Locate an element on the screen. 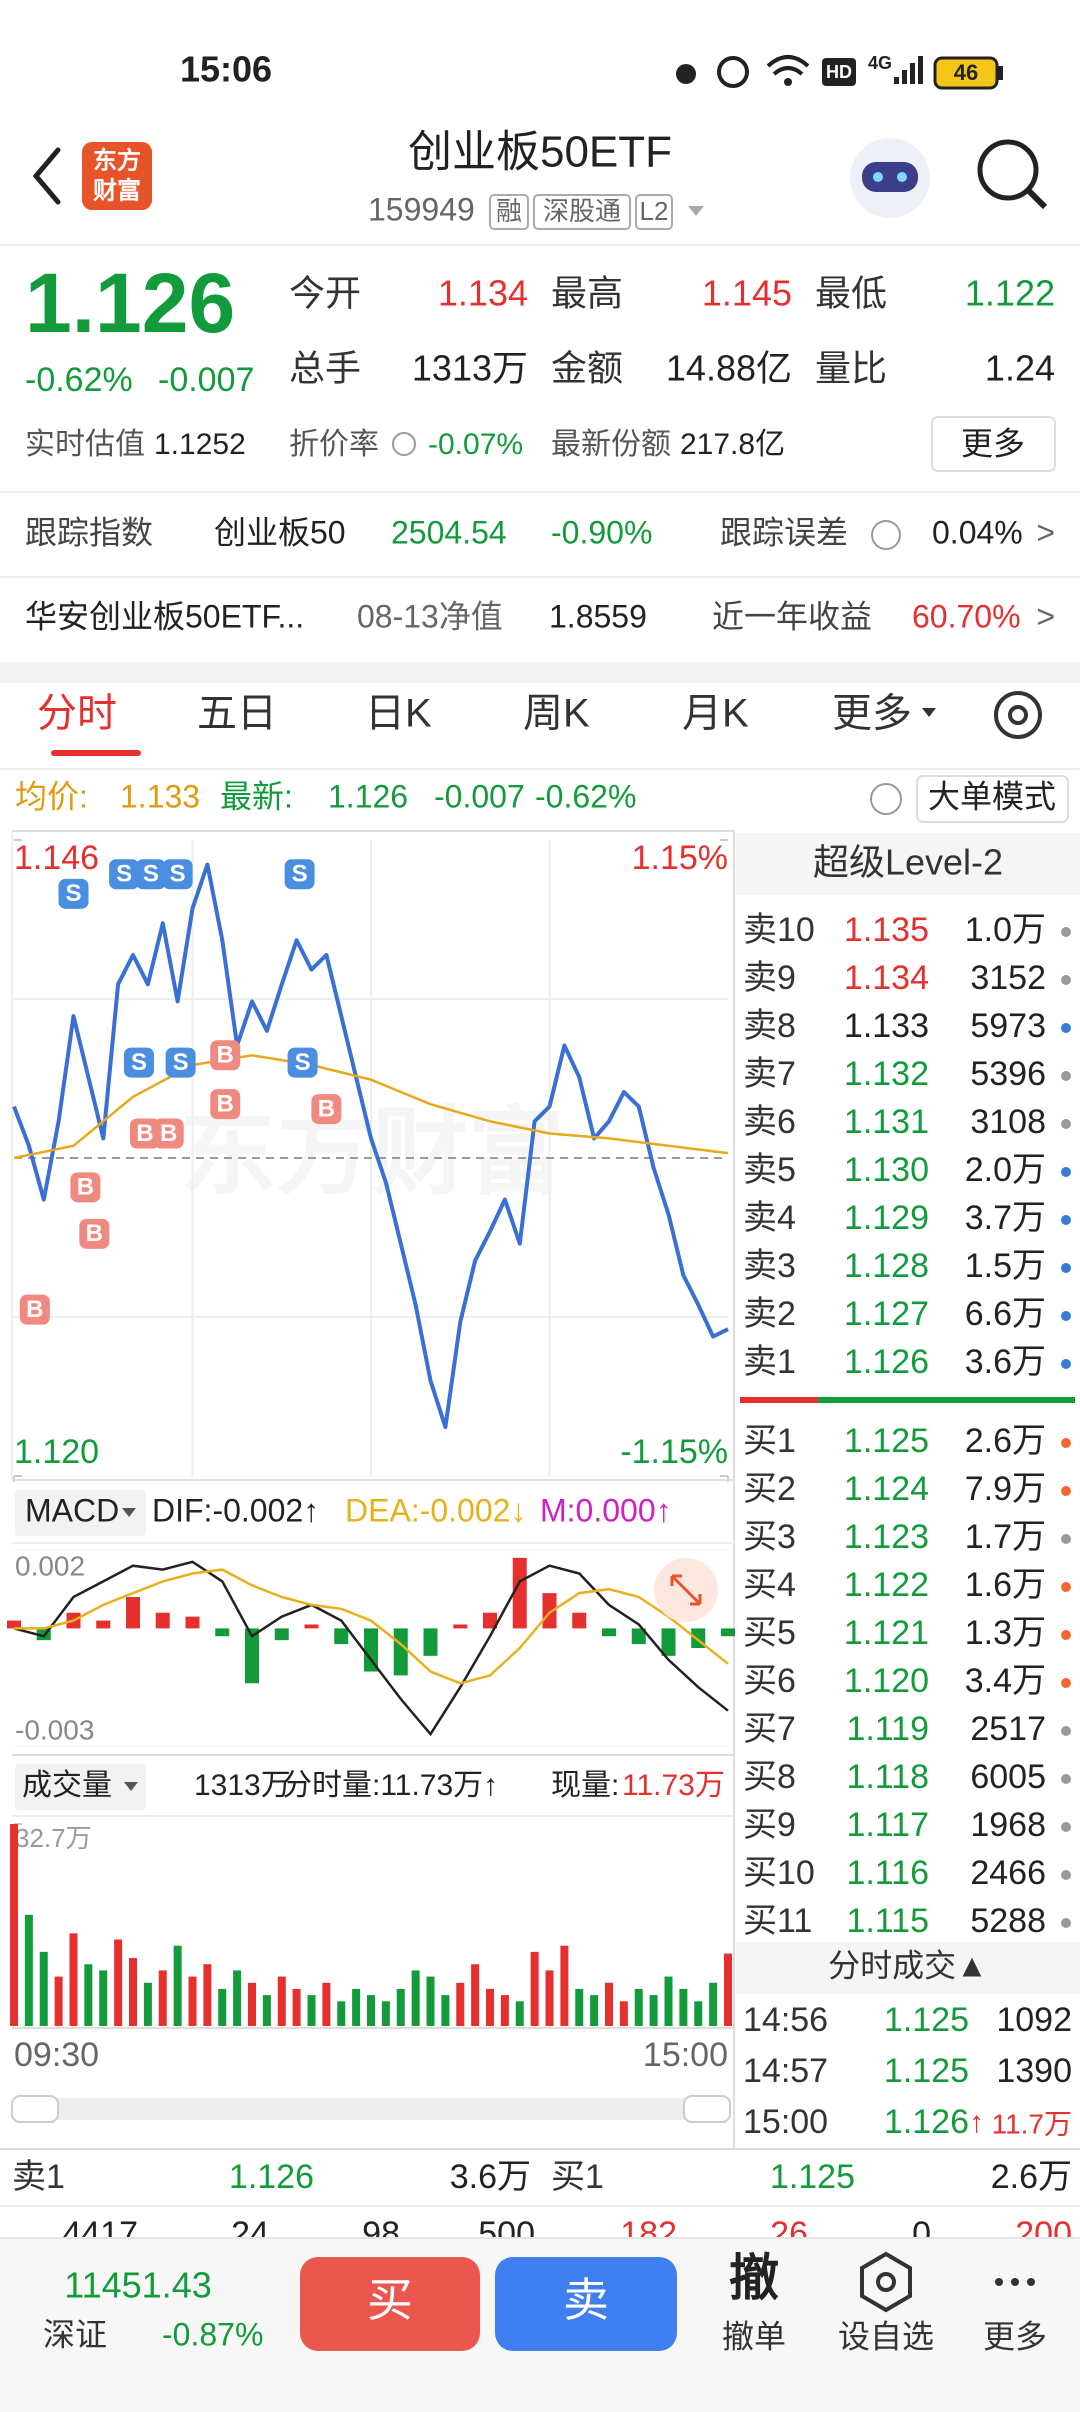  level-price: 1.121 is located at coordinates (886, 1633).